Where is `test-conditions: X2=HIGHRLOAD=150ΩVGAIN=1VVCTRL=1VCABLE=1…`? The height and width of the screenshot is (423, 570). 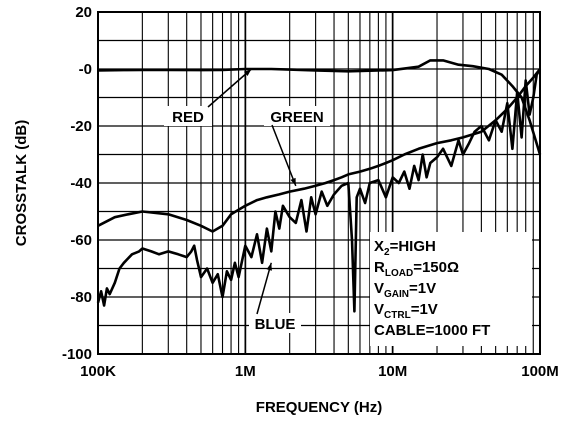
test-conditions: X2=HIGHRLOAD=150ΩVGAIN=1VVCTRL=1VCABLE=1… is located at coordinates (451, 289).